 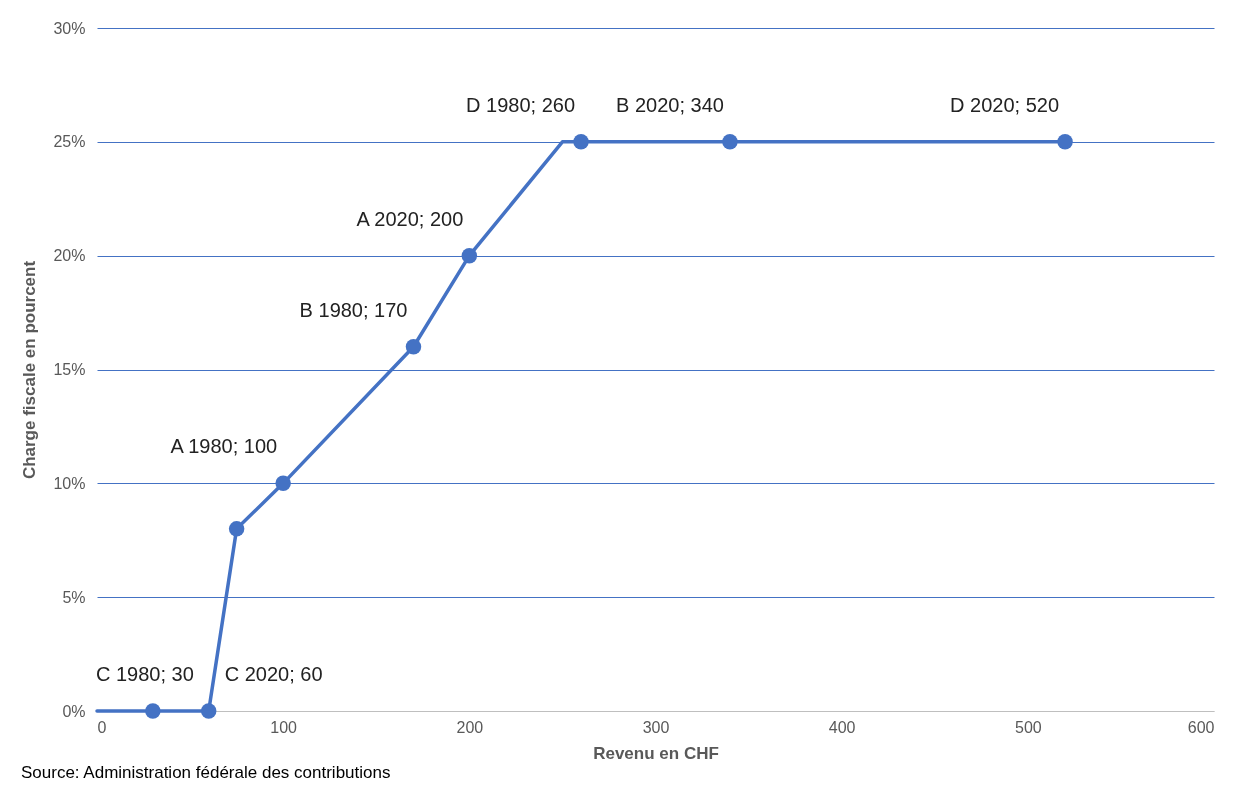 What do you see at coordinates (284, 727) in the screenshot?
I see `x-tick-label: 100` at bounding box center [284, 727].